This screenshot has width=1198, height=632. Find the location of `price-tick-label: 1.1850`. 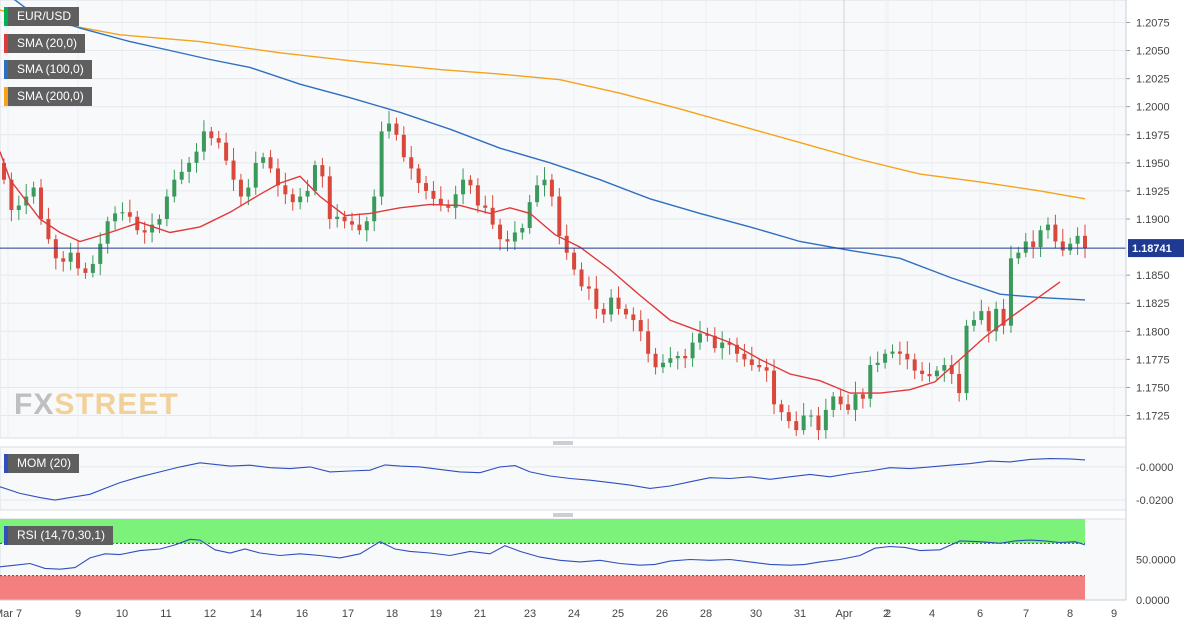

price-tick-label: 1.1850 is located at coordinates (1153, 276).